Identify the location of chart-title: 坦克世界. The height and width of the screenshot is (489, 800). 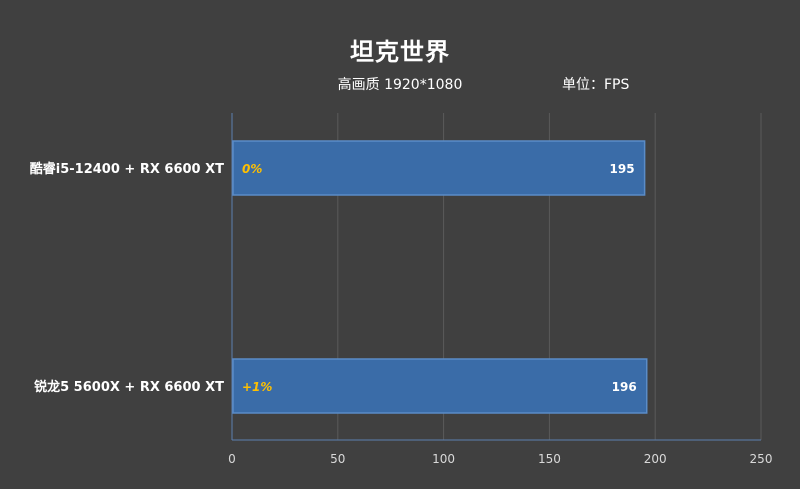
(400, 52).